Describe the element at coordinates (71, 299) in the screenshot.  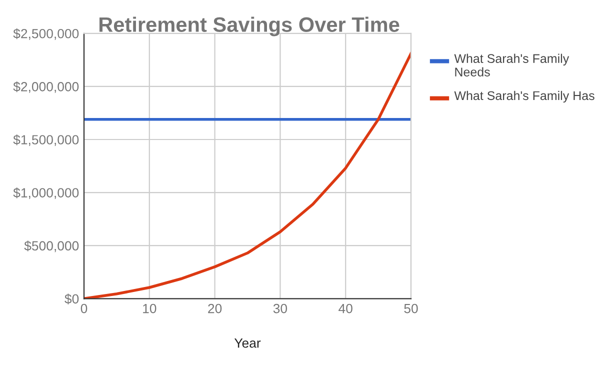
I see `y-tick-label: $0` at that location.